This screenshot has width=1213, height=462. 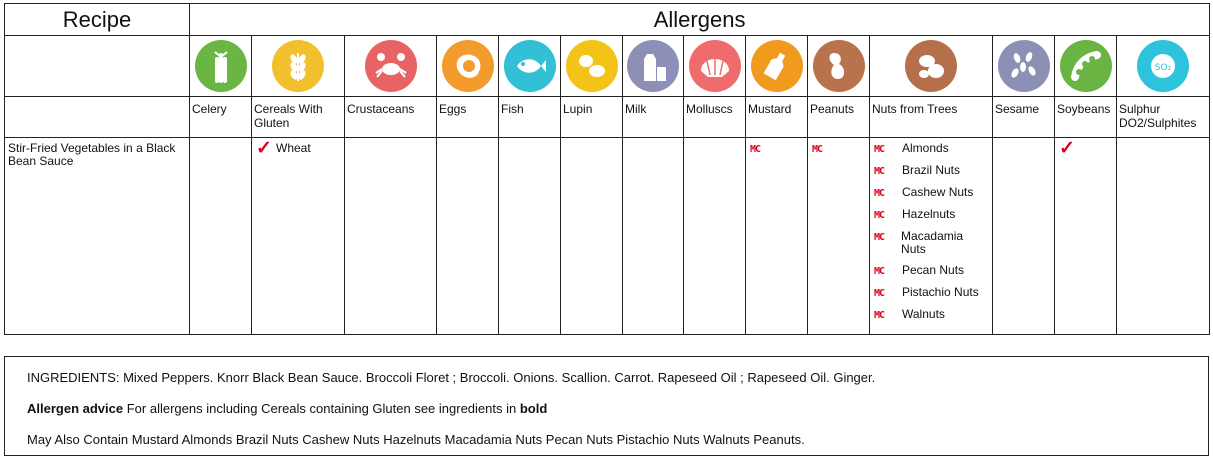 I want to click on lupin-icon, so click(x=591, y=66).